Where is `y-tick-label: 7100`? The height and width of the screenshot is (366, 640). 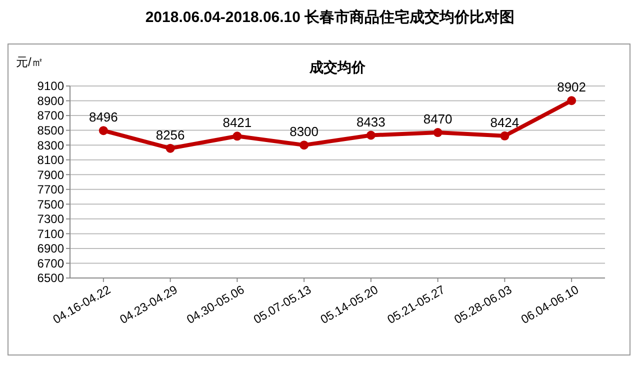 y-tick-label: 7100 is located at coordinates (50, 233).